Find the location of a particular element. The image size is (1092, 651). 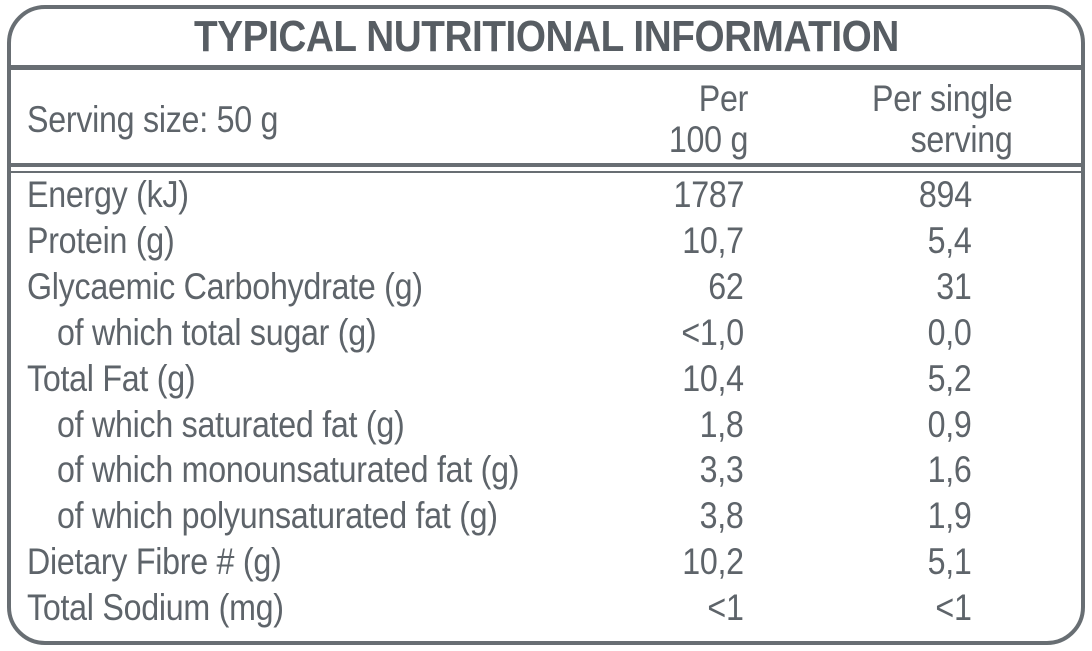

table-row: Glycaemic Carbohydrate (g) 62 31 is located at coordinates (546, 287).